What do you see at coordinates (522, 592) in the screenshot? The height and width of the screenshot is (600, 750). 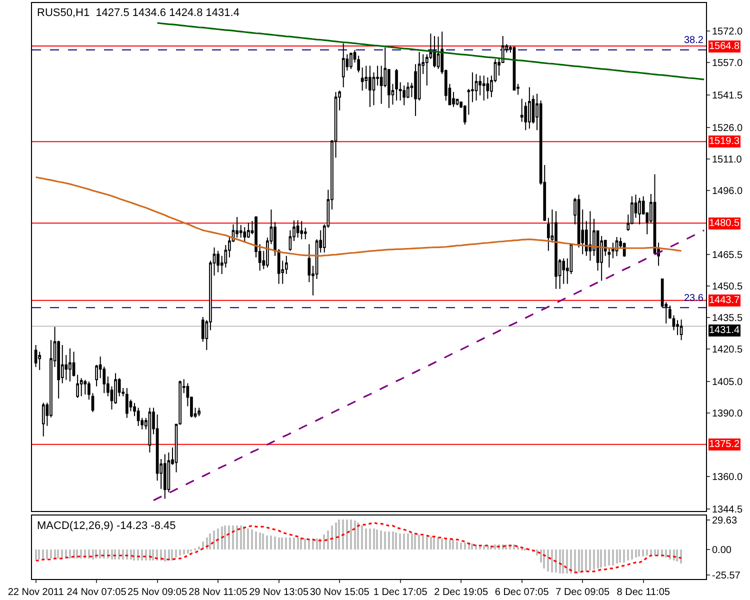 I see `x-tick-label: 6 Dec 07:05` at bounding box center [522, 592].